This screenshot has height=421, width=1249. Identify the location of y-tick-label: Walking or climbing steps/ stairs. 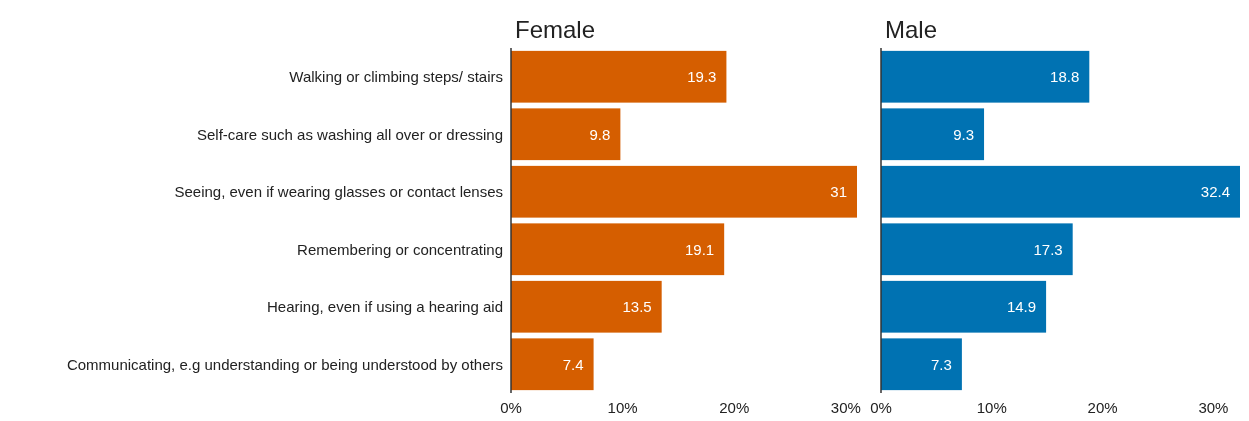
(396, 76).